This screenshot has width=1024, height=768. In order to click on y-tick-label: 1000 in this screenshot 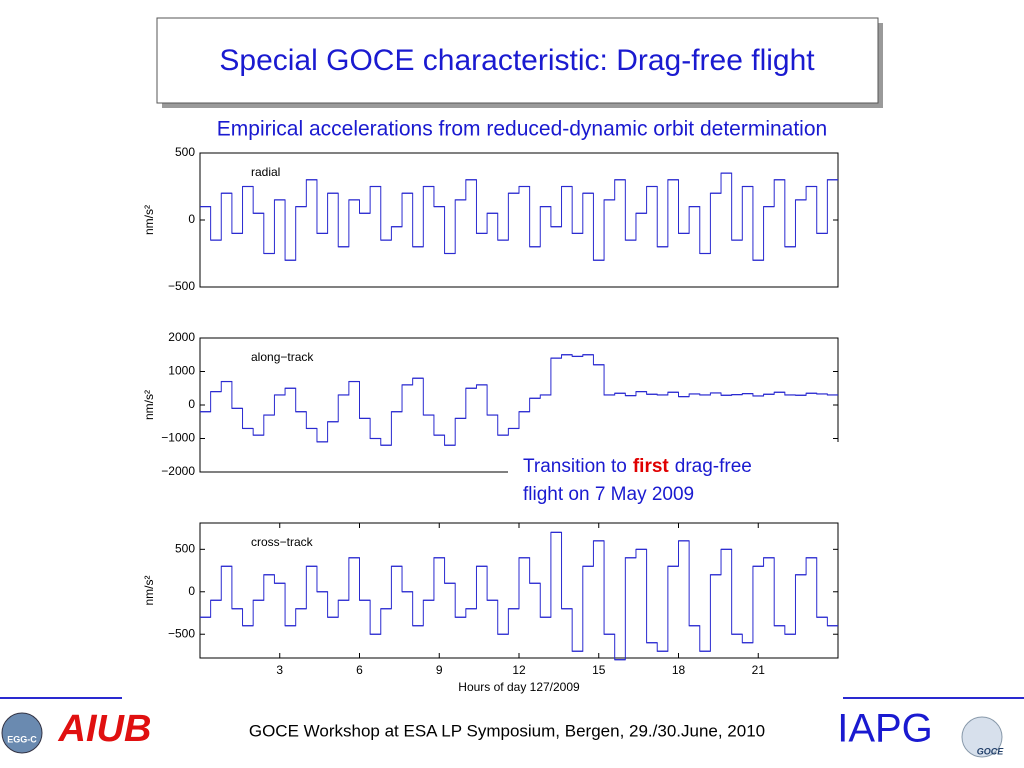, I will do `click(181, 371)`.